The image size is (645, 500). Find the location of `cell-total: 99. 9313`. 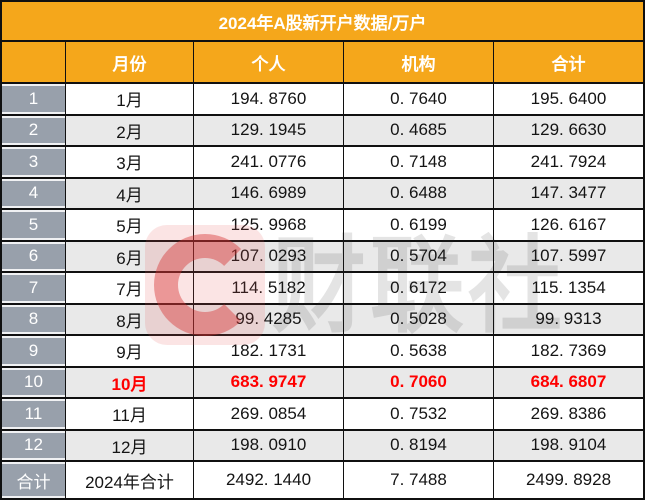

cell-total: 99. 9313 is located at coordinates (568, 319).